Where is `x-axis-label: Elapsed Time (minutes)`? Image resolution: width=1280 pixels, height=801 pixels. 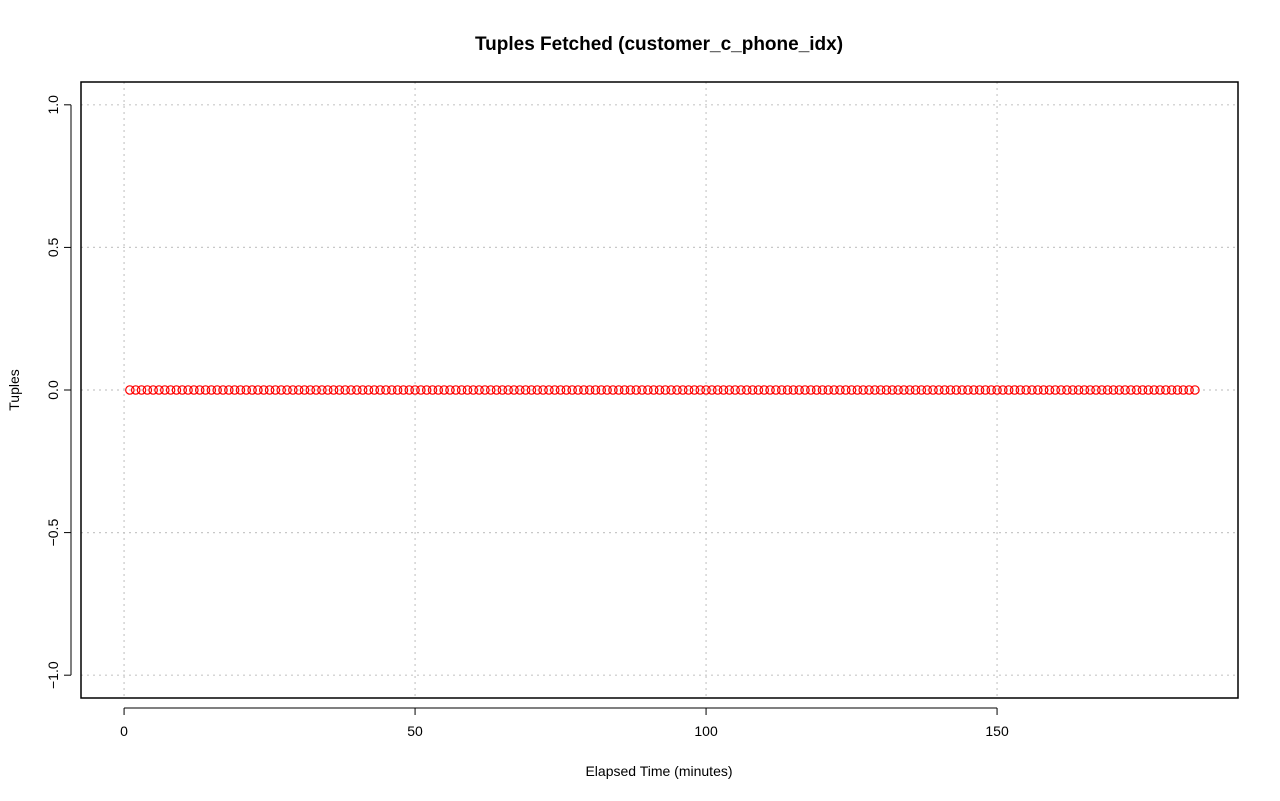
x-axis-label: Elapsed Time (minutes) is located at coordinates (658, 771).